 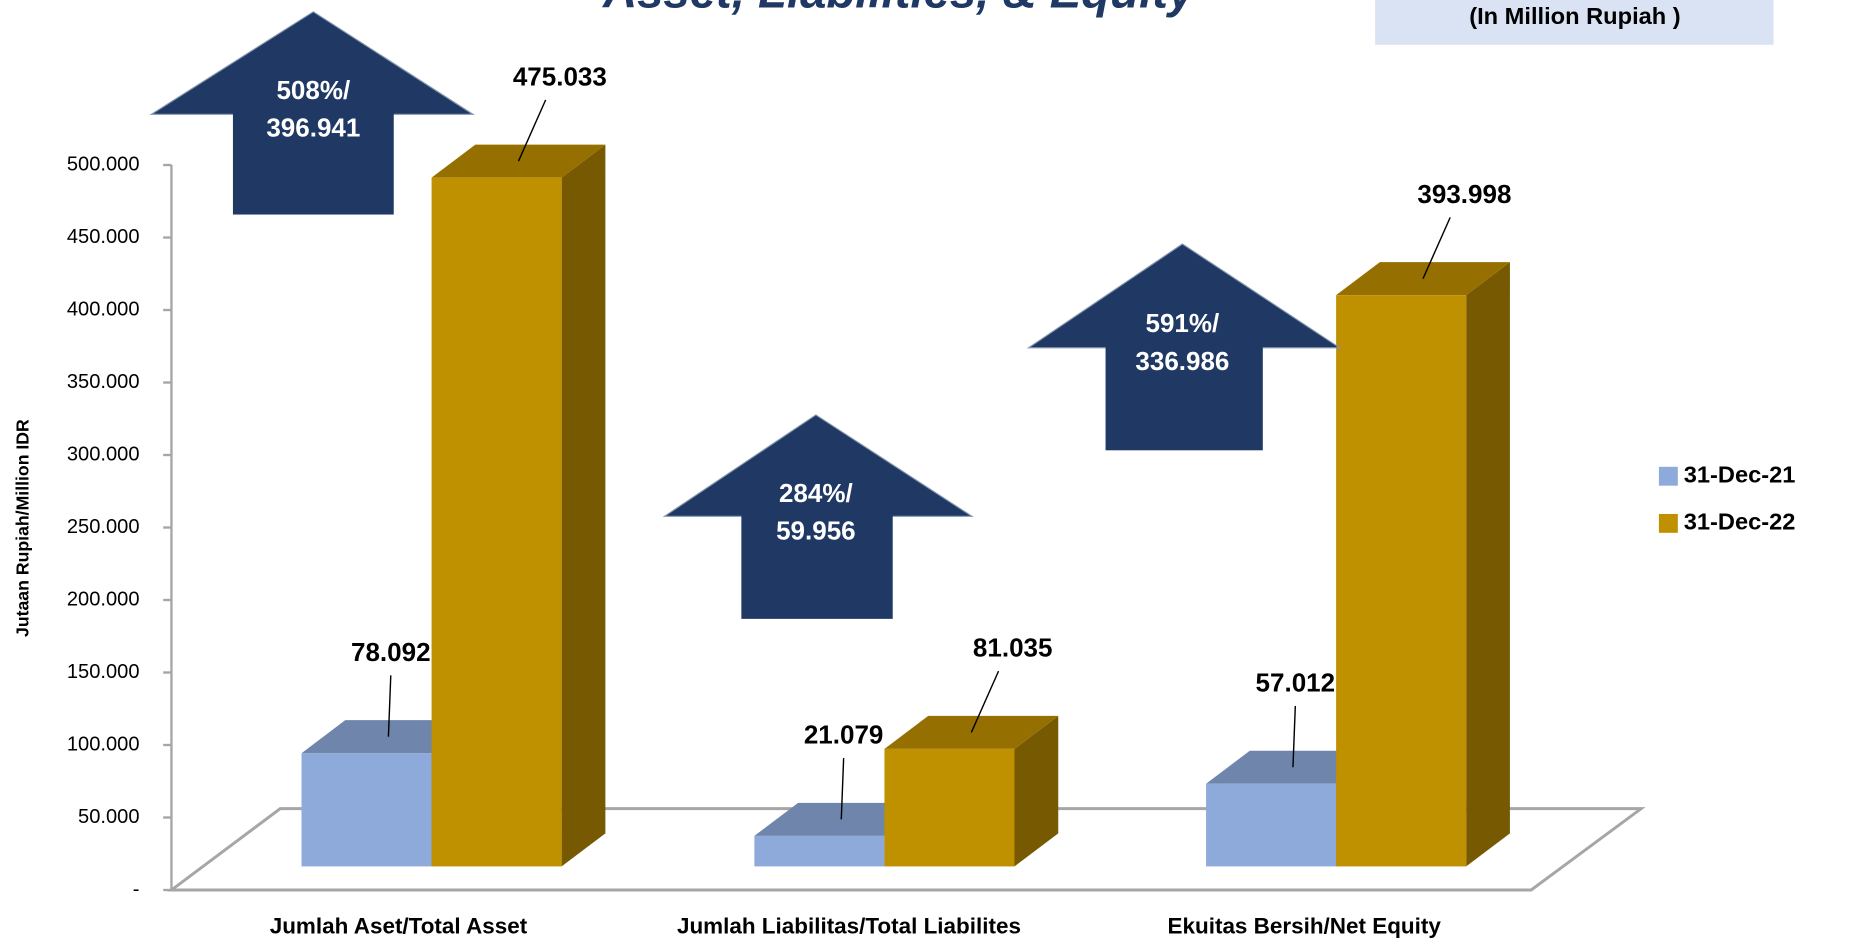 I want to click on y-tick-label: 300.000, so click(x=103, y=454).